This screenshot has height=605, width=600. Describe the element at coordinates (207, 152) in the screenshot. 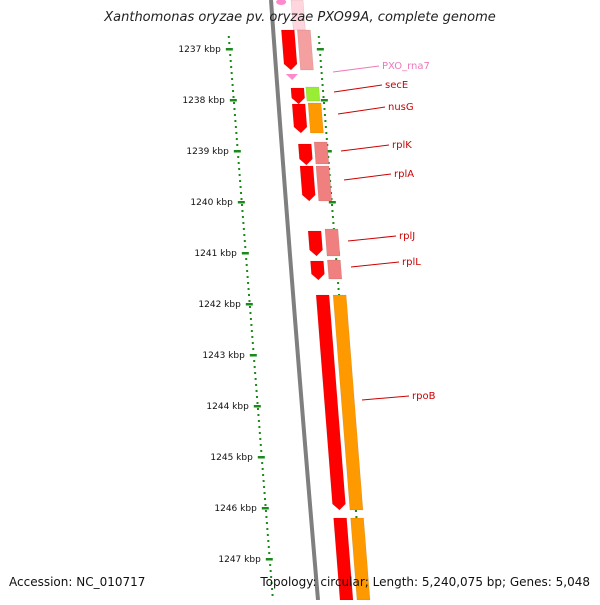

I see `ruler-label: 1239 kbp` at that location.